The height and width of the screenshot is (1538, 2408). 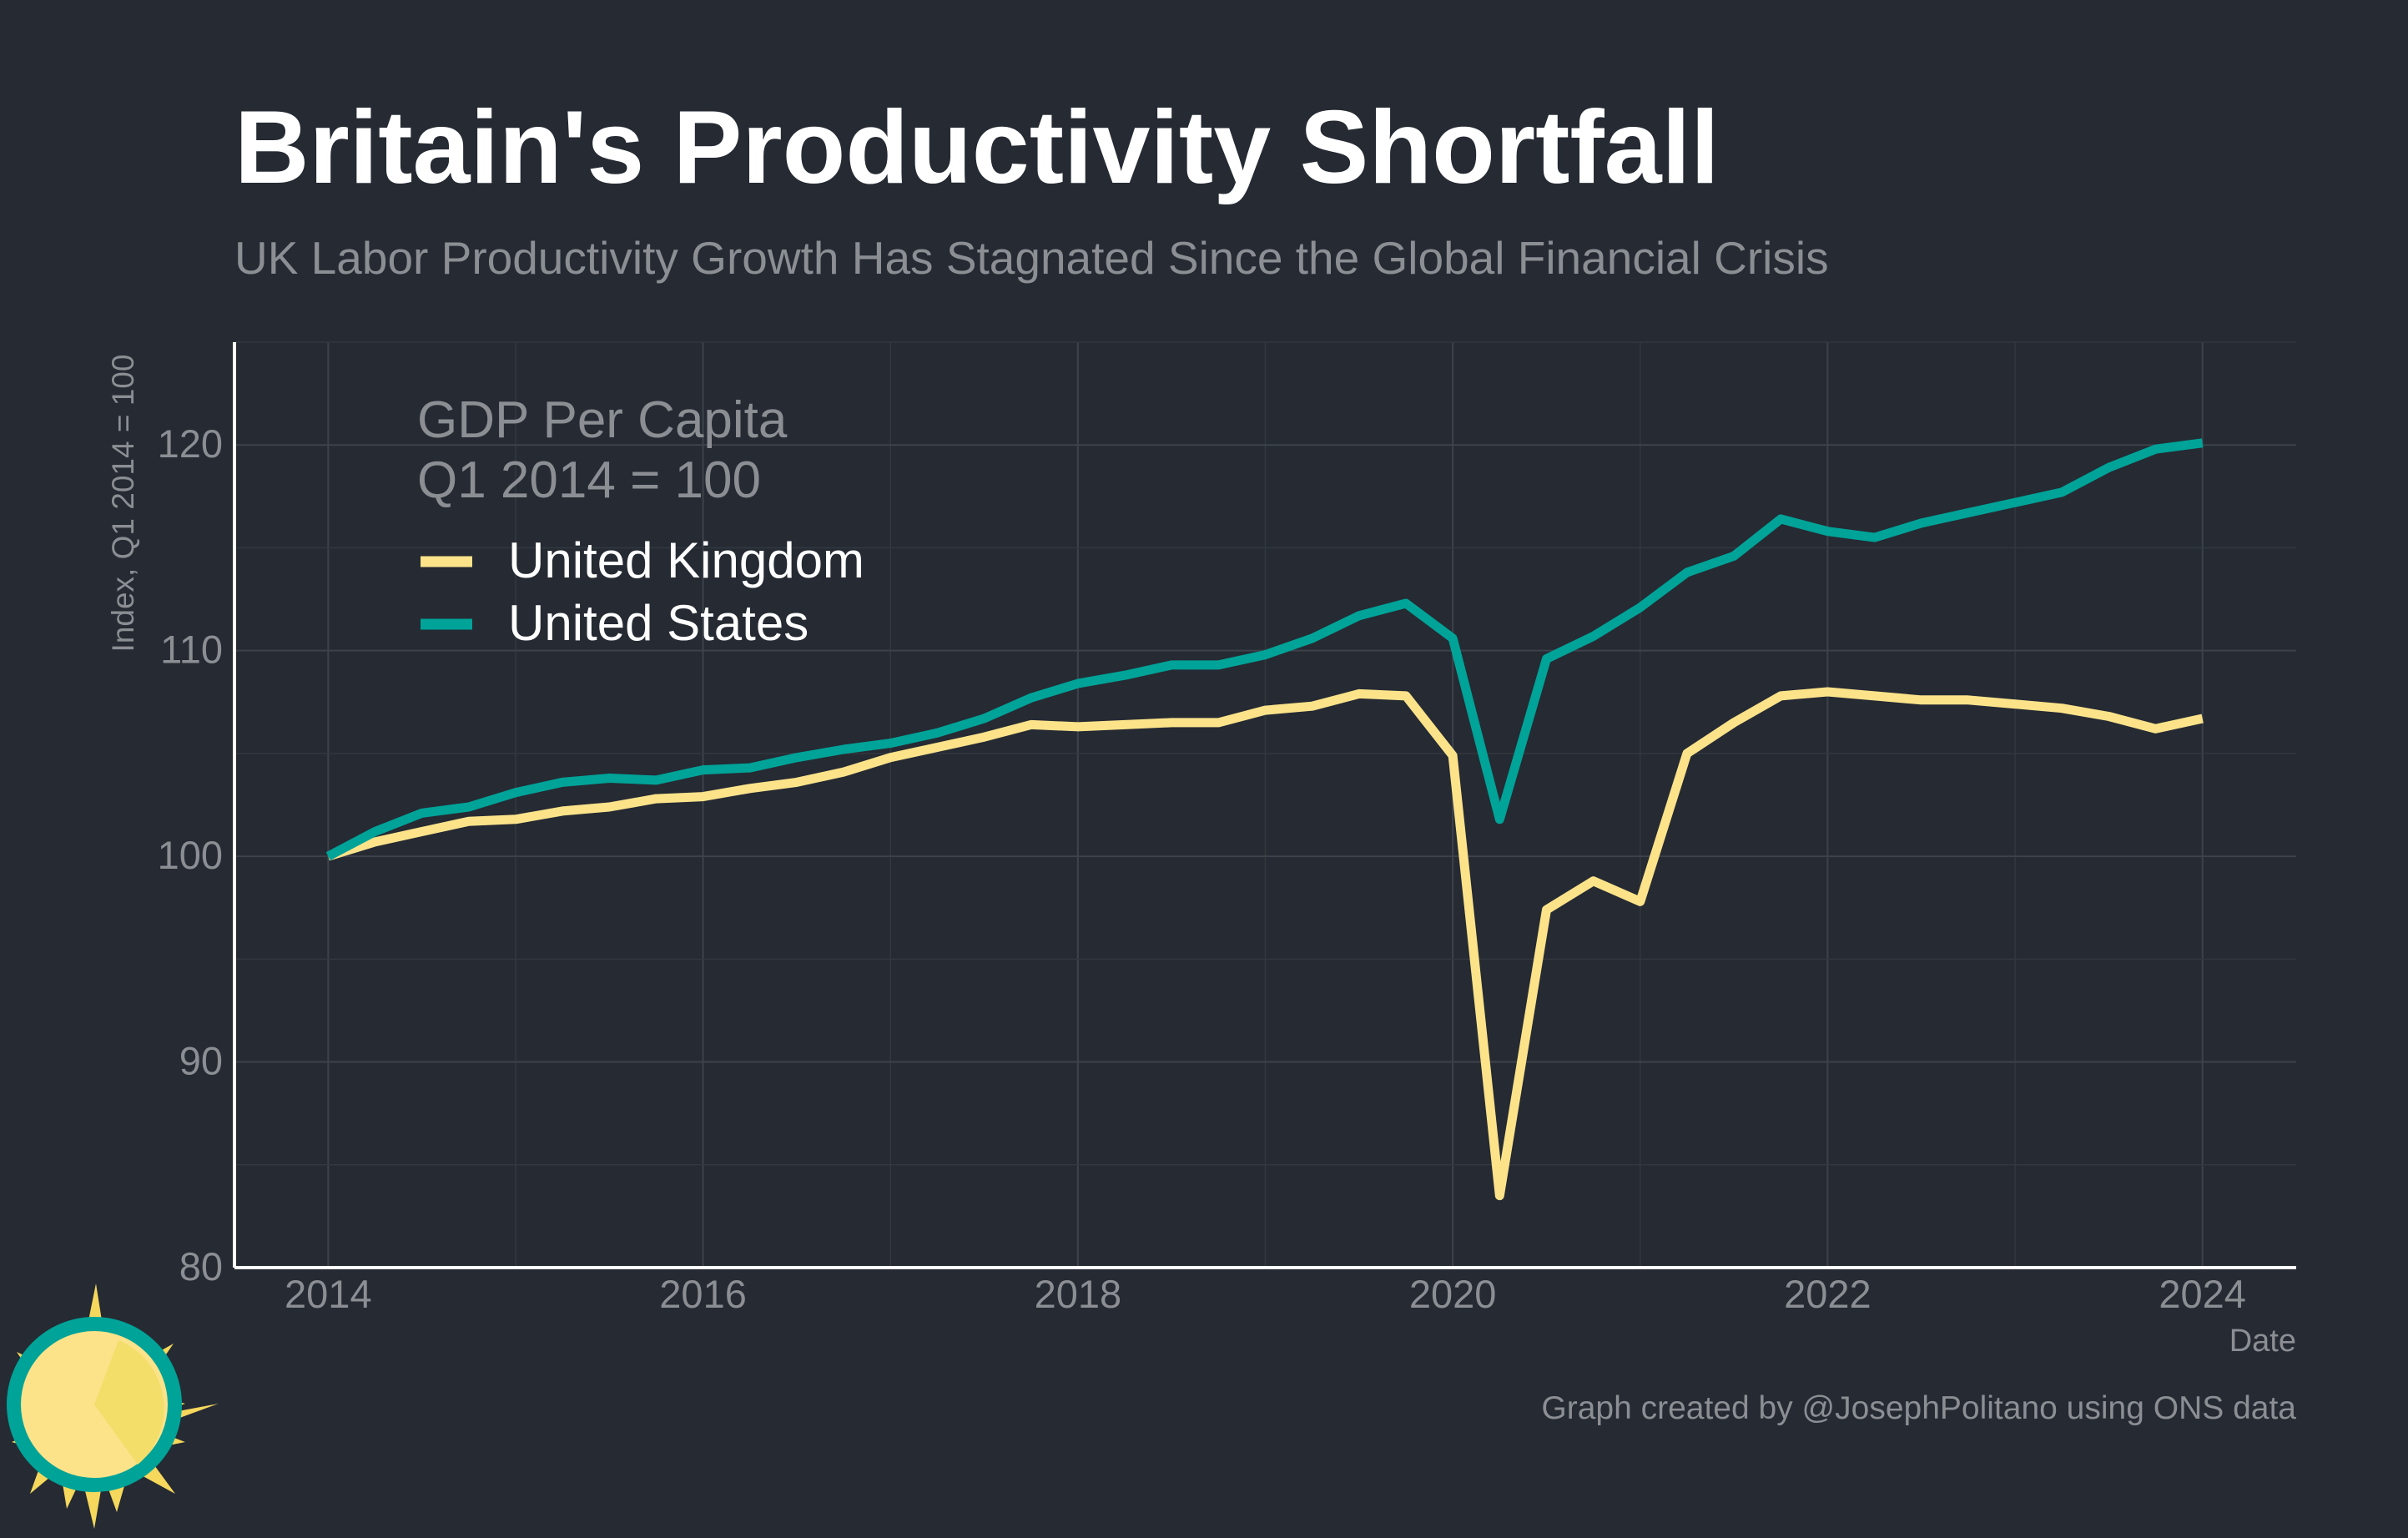 I want to click on y-tick-label: 110, so click(x=191, y=650).